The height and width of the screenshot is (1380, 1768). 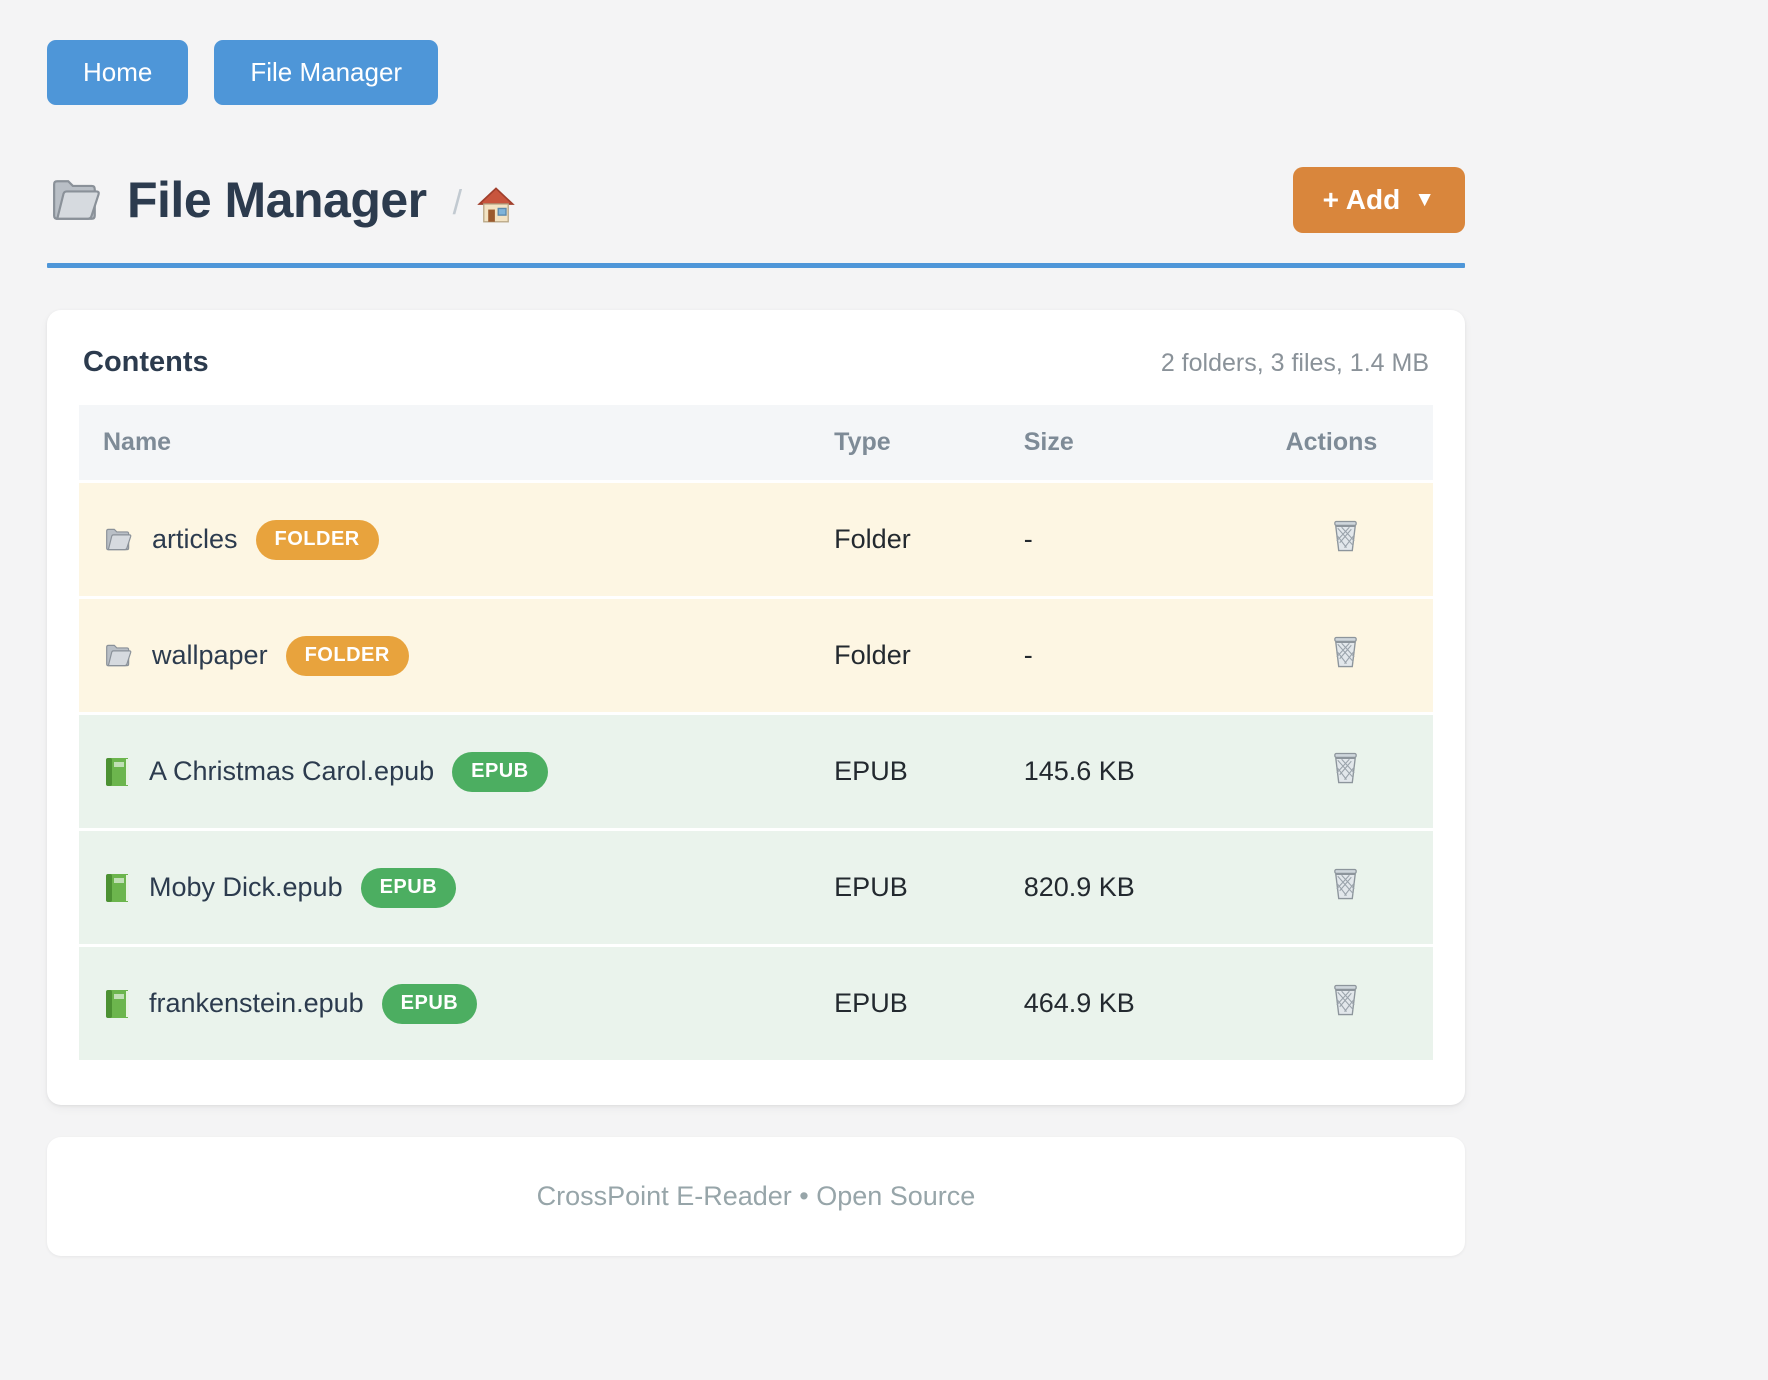 I want to click on footer: CrossPoint E-Reader • Open Source, so click(x=756, y=1196).